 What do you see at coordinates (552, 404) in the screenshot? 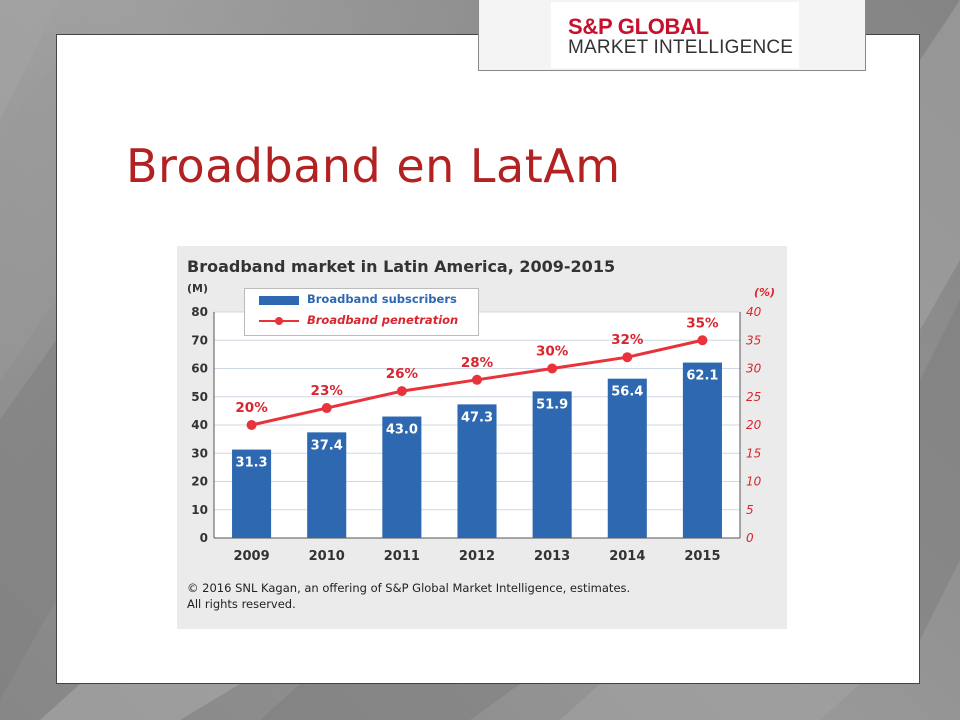
I see `bar-value-label: 51.9` at bounding box center [552, 404].